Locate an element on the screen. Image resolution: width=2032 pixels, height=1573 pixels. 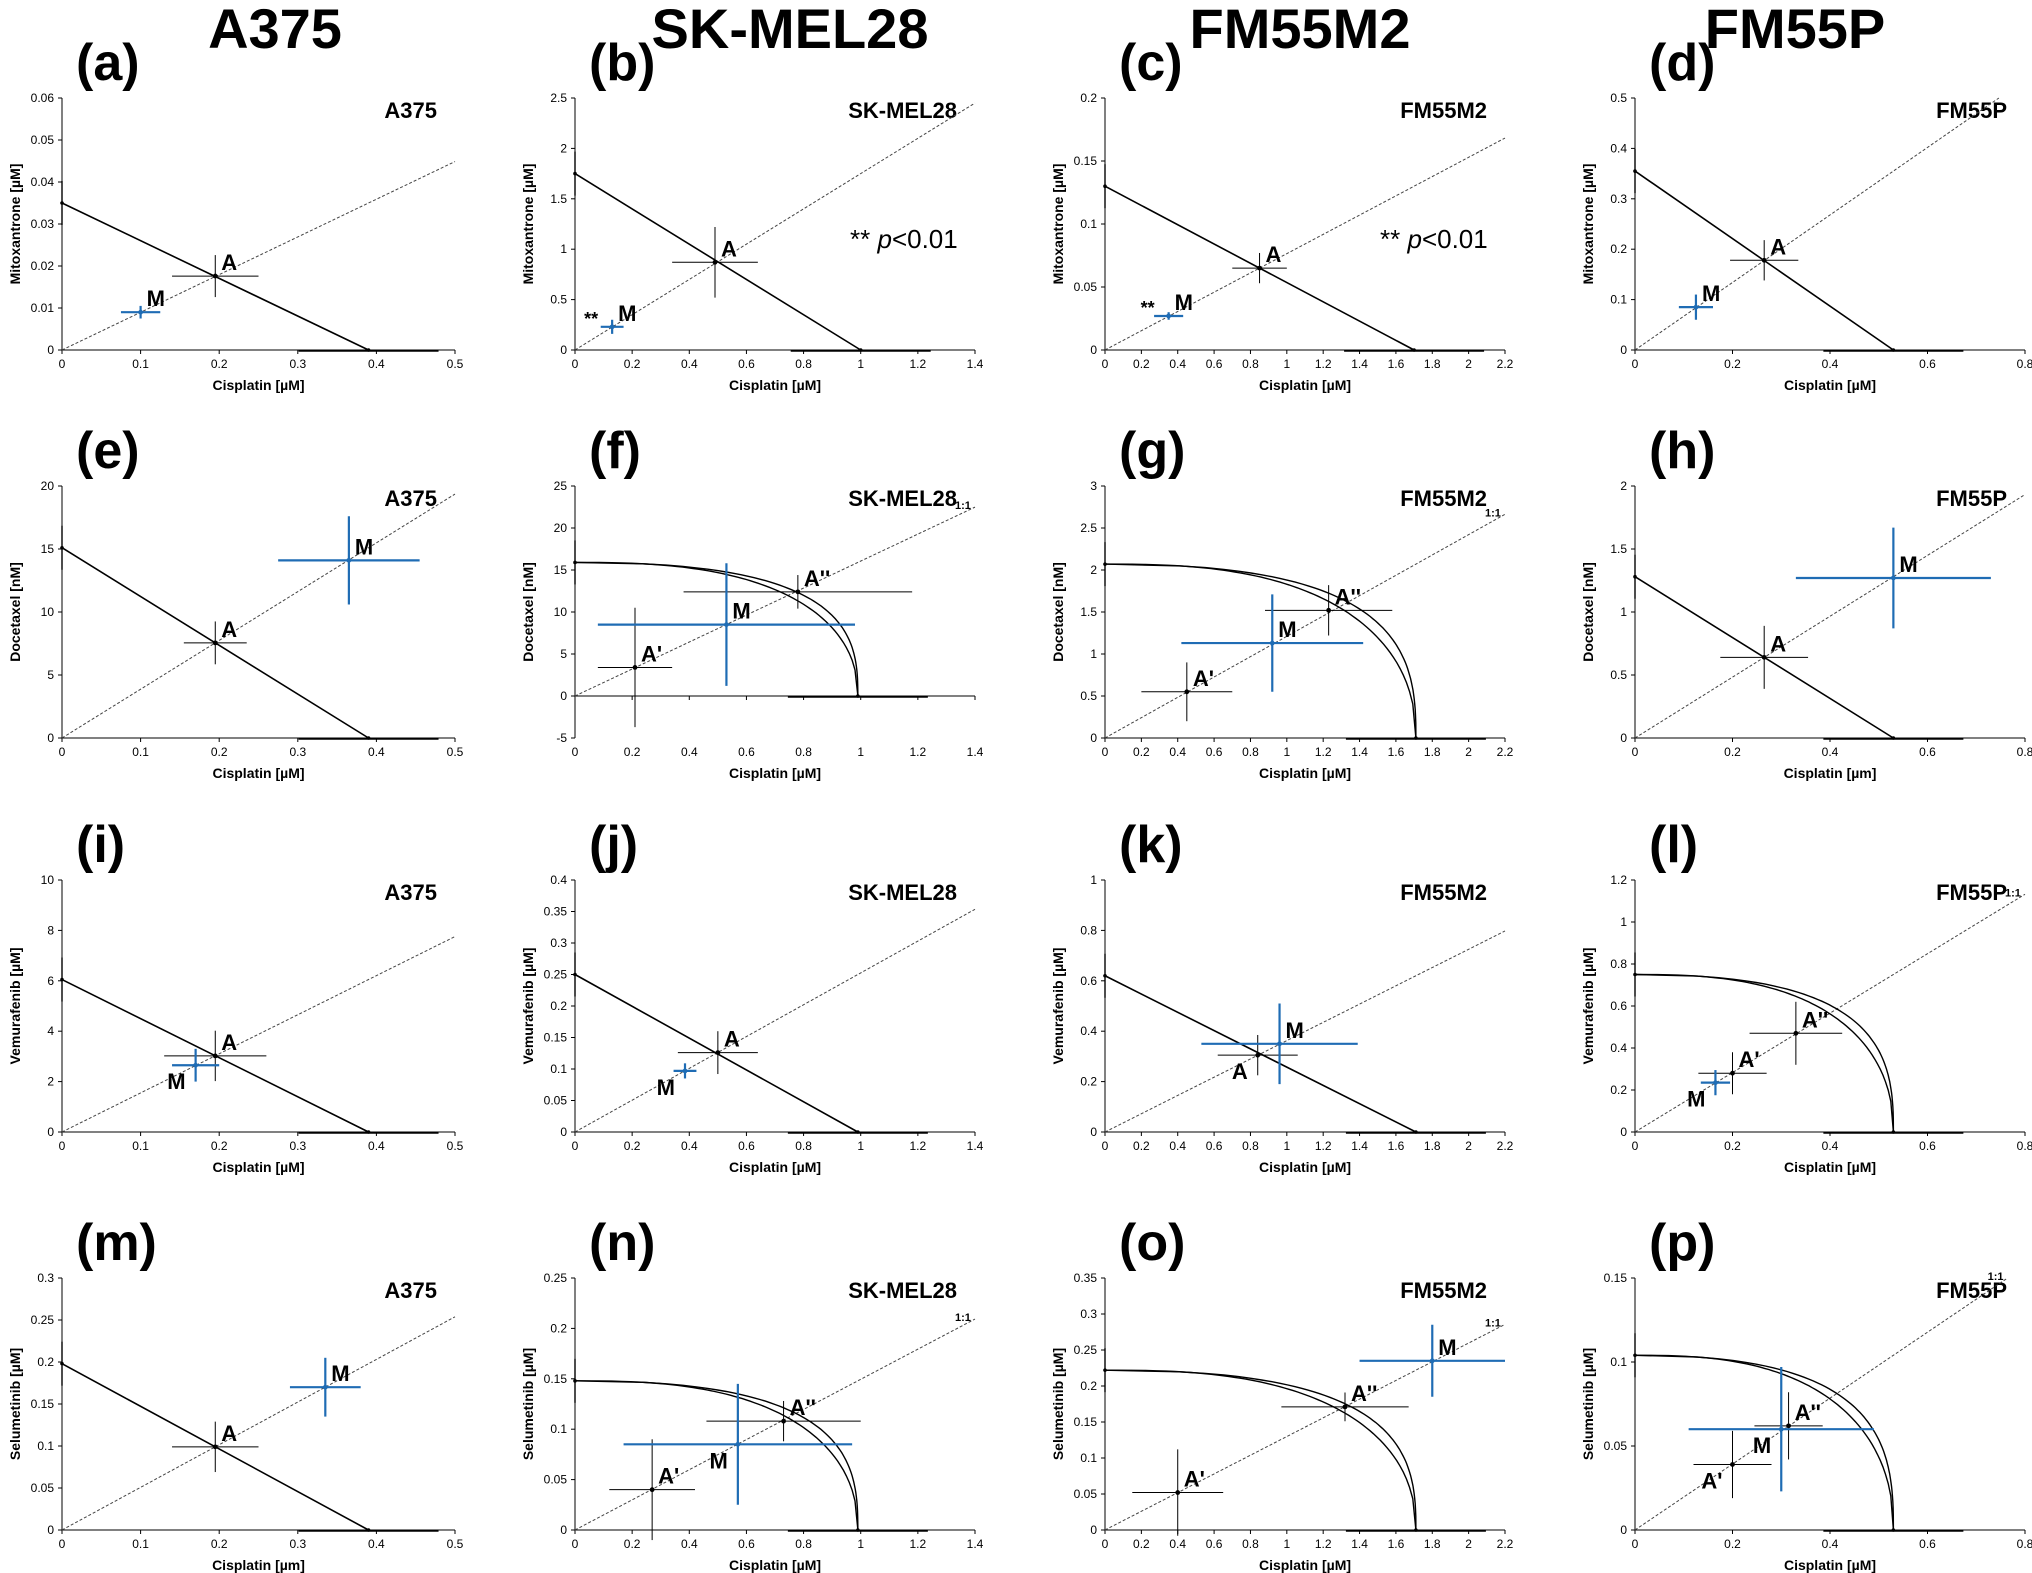
y-tick-label: 10 is located at coordinates (48, 612).